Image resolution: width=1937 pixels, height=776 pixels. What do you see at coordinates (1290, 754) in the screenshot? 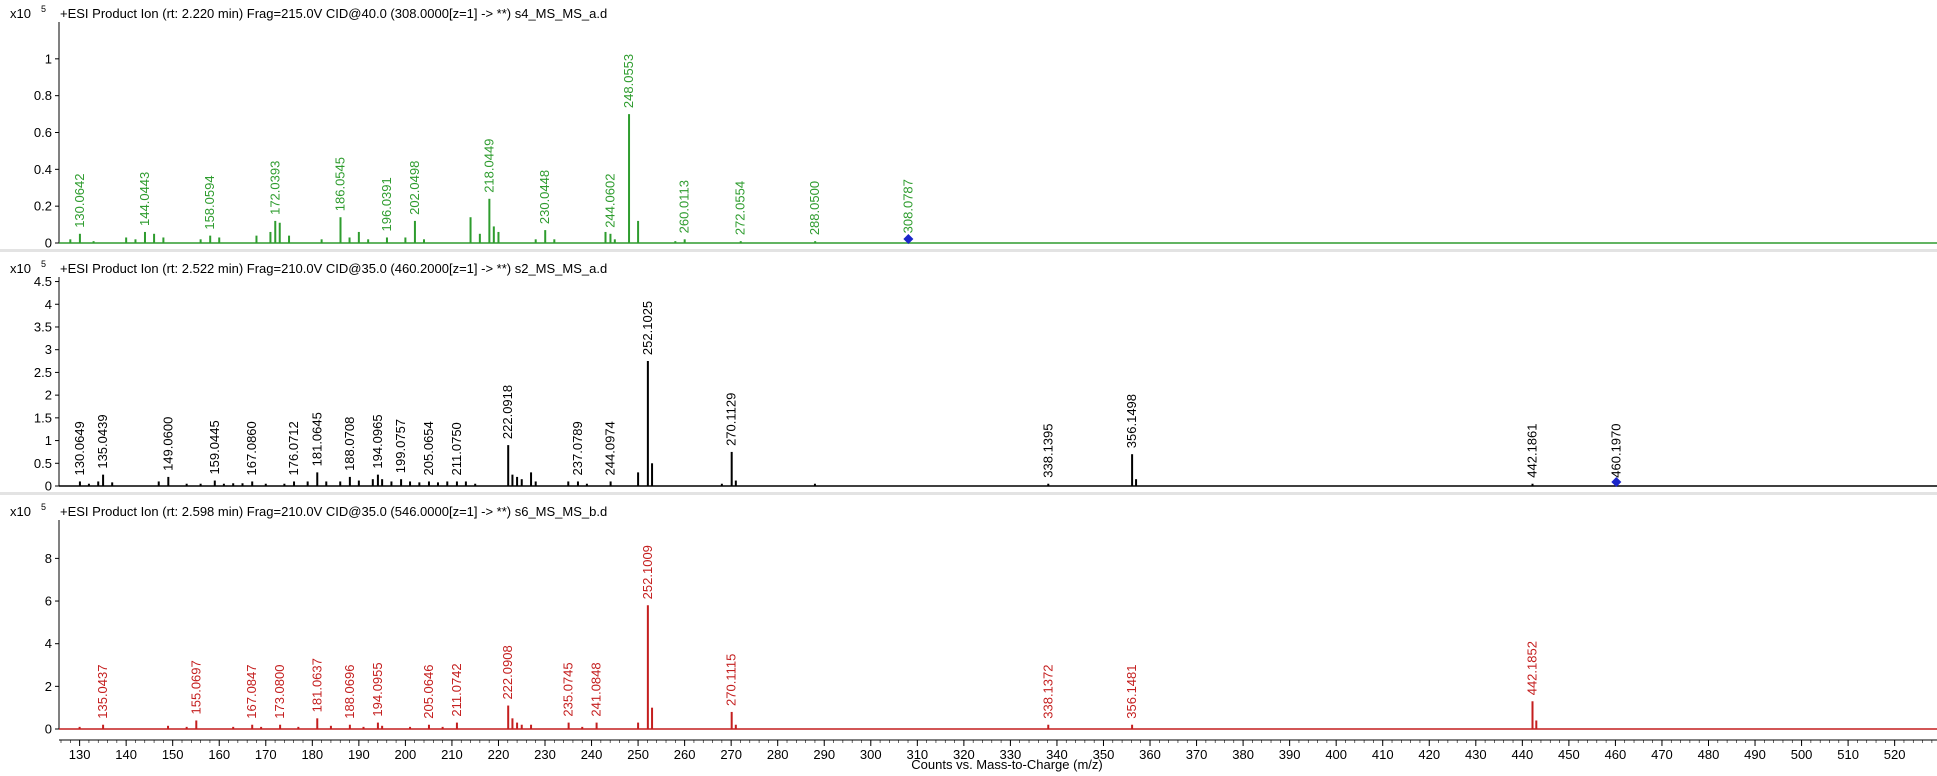
I see `x-tick-label: 390` at bounding box center [1290, 754].